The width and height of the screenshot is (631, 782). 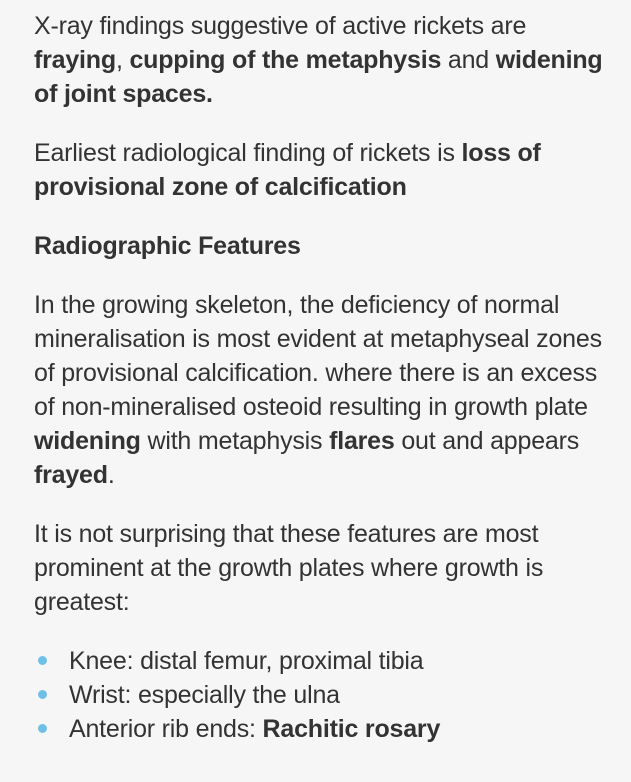 I want to click on bold-flares: flares, so click(x=362, y=441).